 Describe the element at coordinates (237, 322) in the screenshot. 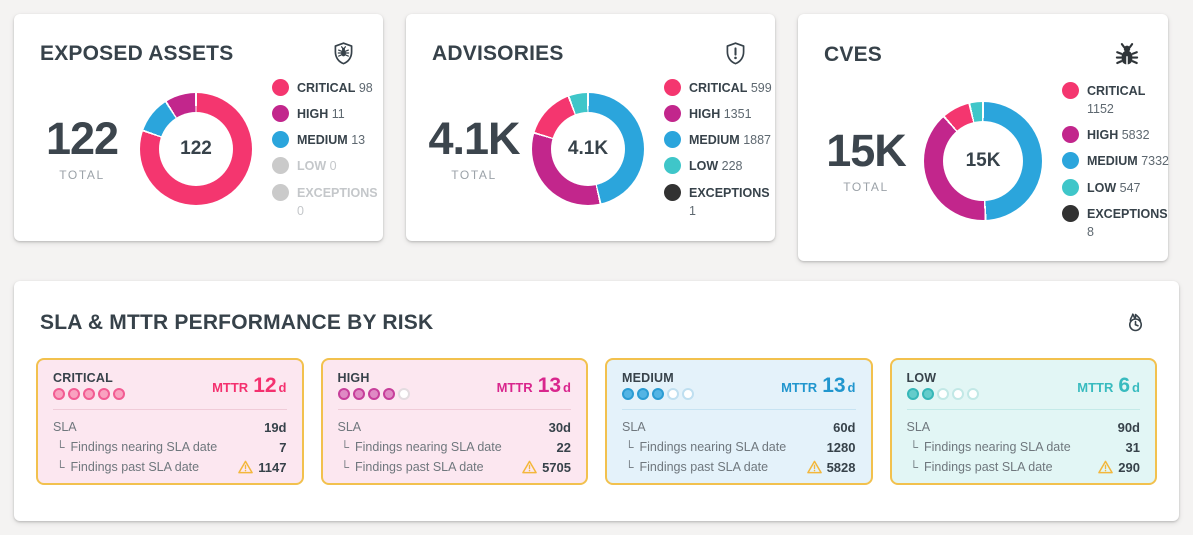

I see `sla-mttr-title: SLA & MTTR PERFORMANCE BY RISK` at that location.